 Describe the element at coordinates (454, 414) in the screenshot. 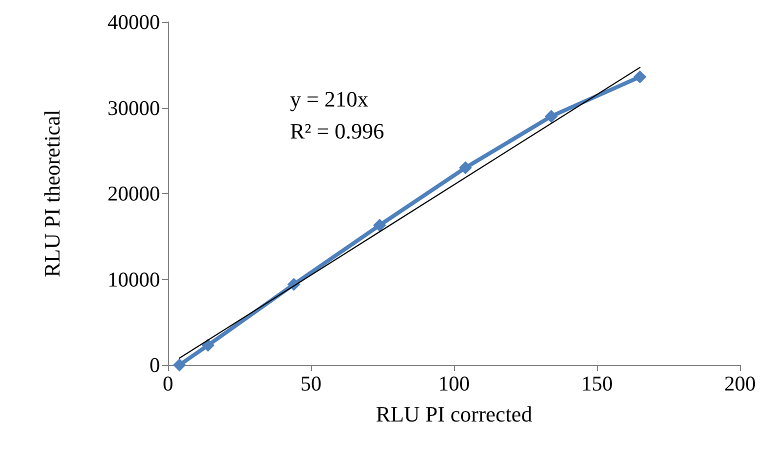

I see `x-axis-title: RLU PI corrected` at that location.